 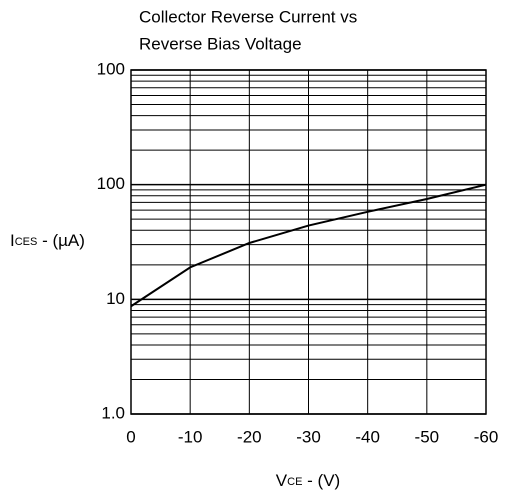 I want to click on x-tick-label: -40, so click(x=367, y=436).